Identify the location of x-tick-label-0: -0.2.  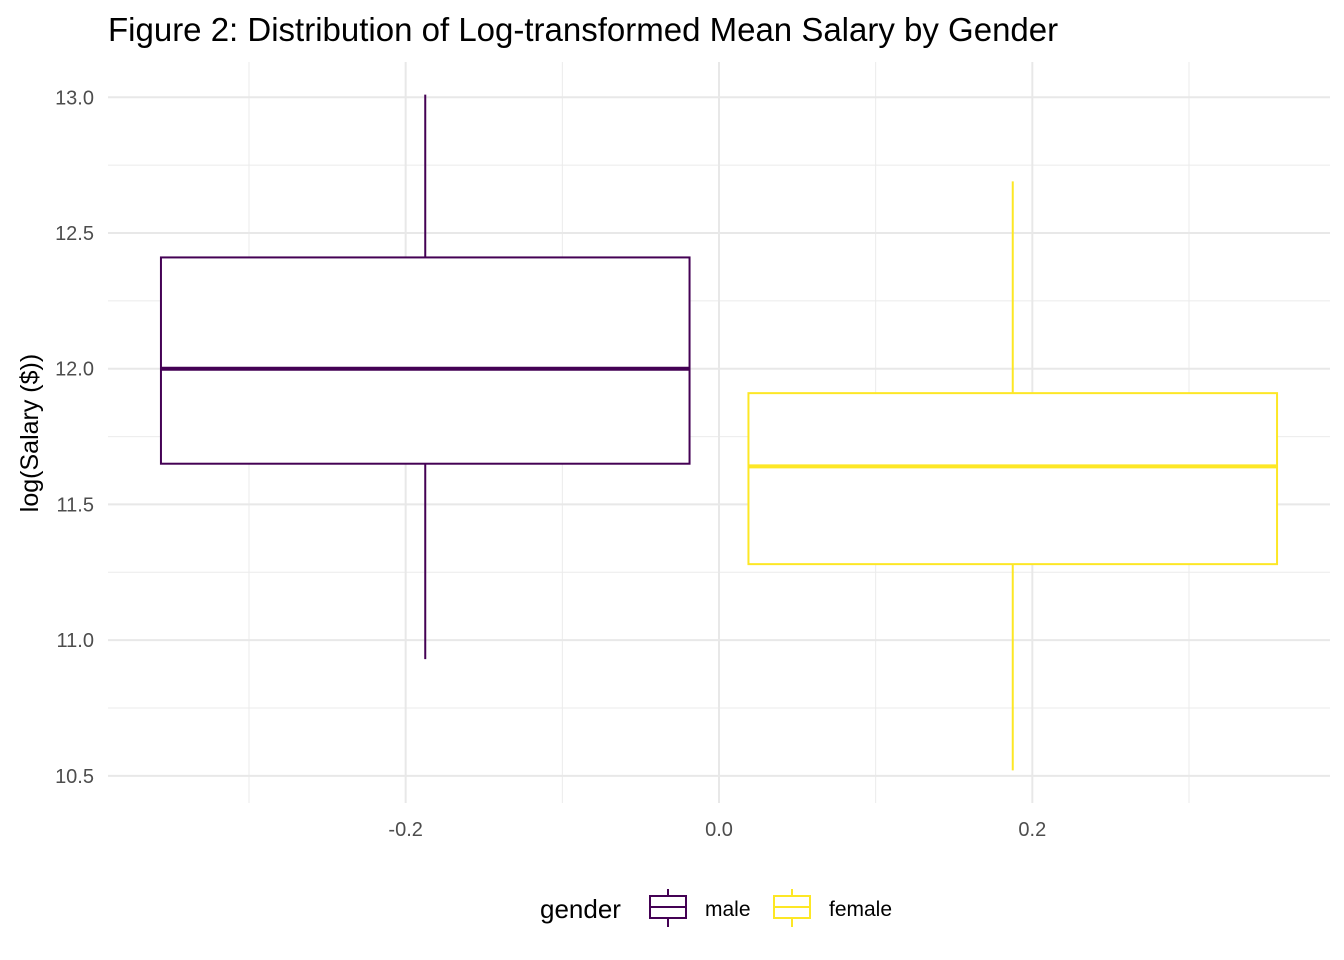
(405, 830).